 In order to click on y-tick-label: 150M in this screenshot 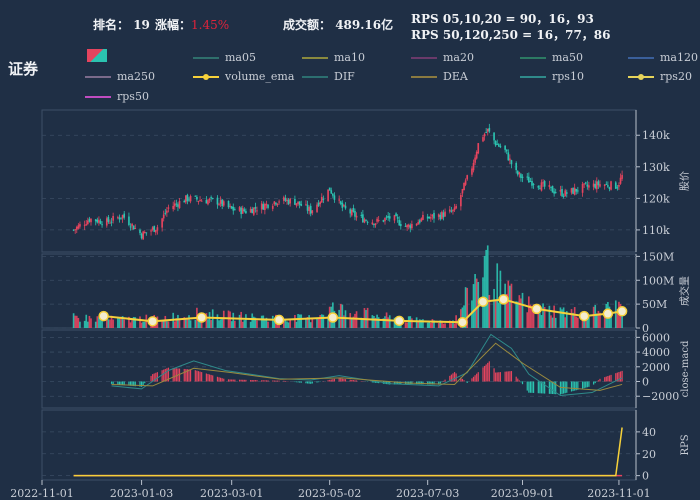, I will do `click(658, 256)`.